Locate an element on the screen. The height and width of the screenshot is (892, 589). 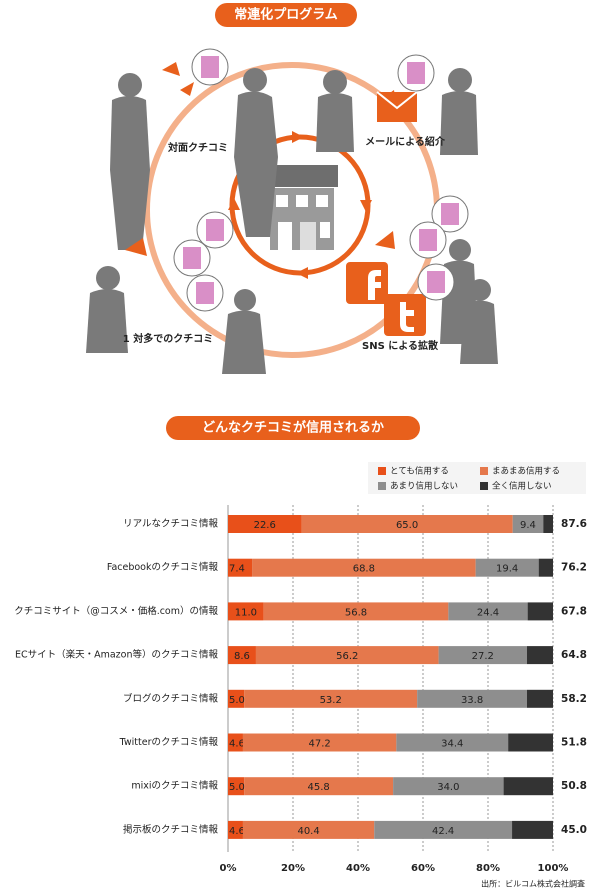
diagram-label: SNS による拡散 is located at coordinates (400, 345).